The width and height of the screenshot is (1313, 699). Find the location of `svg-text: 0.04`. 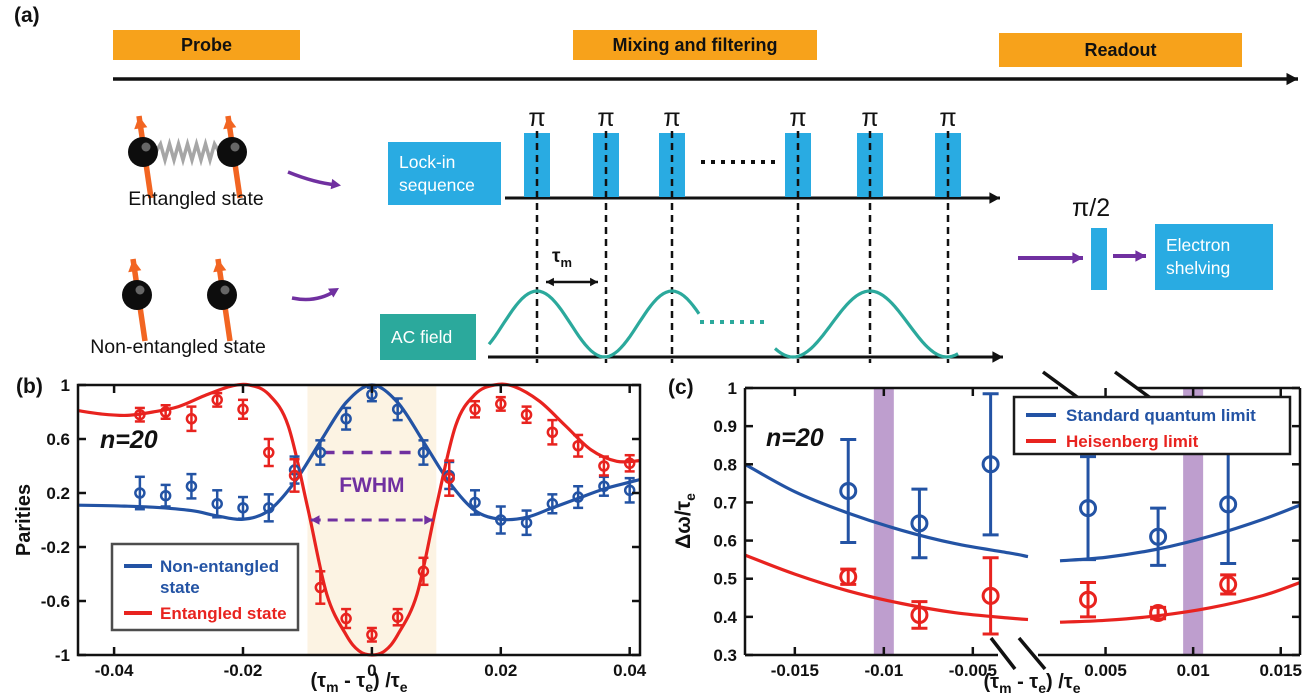

svg-text: 0.04 is located at coordinates (630, 670).